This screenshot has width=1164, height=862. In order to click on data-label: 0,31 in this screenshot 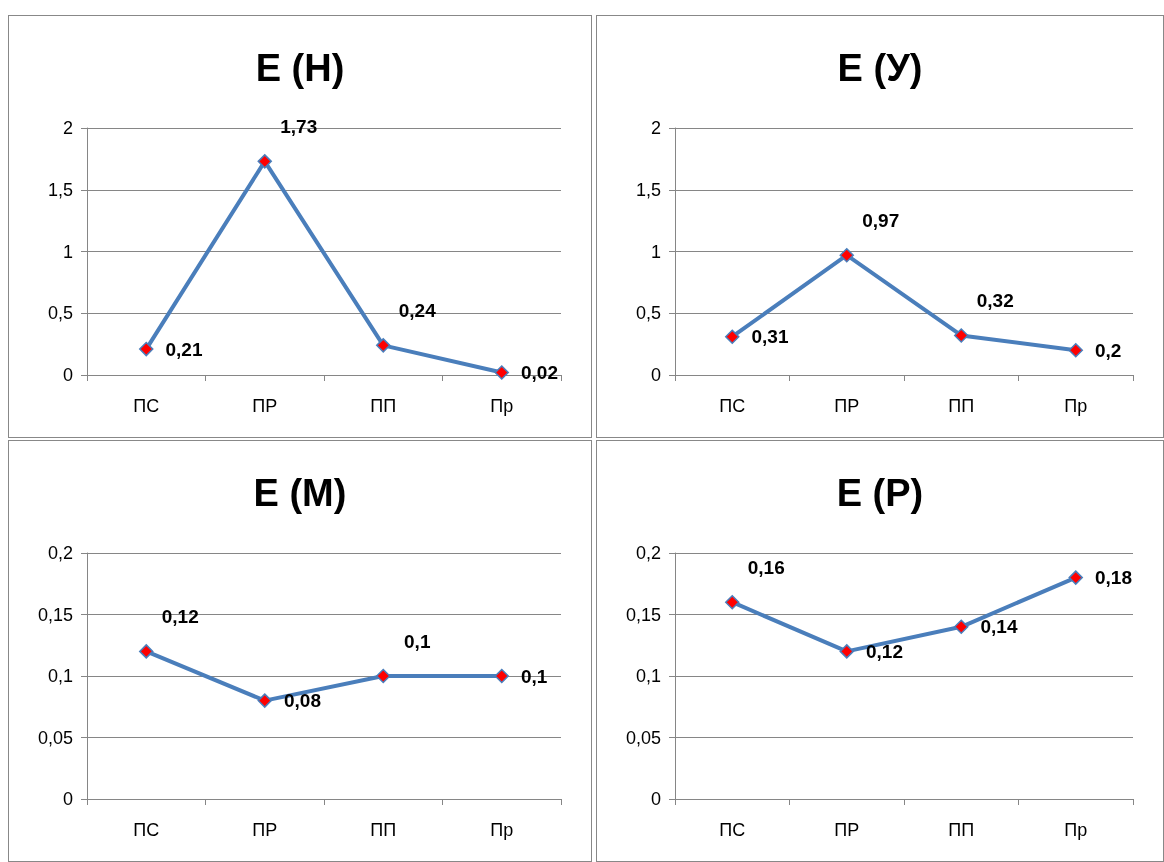, I will do `click(770, 337)`.